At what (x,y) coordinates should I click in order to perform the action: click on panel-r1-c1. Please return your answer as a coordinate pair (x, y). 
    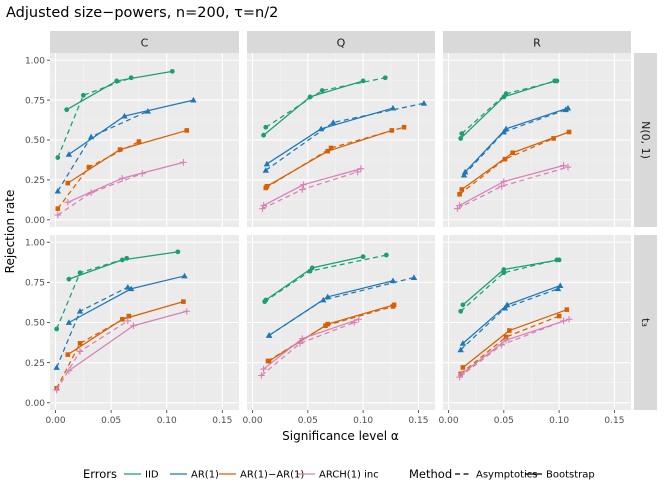
    Looking at the image, I should click on (144, 140).